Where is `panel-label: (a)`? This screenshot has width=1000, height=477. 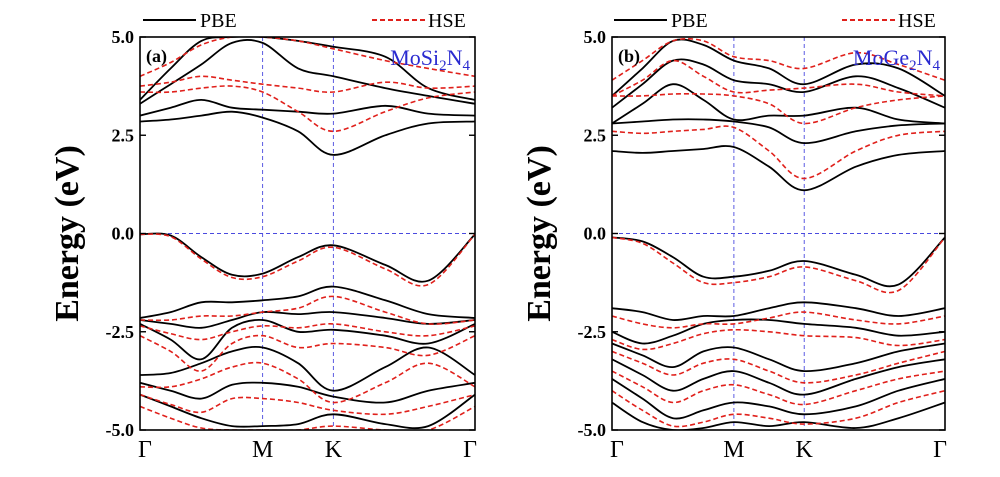 panel-label: (a) is located at coordinates (156, 56).